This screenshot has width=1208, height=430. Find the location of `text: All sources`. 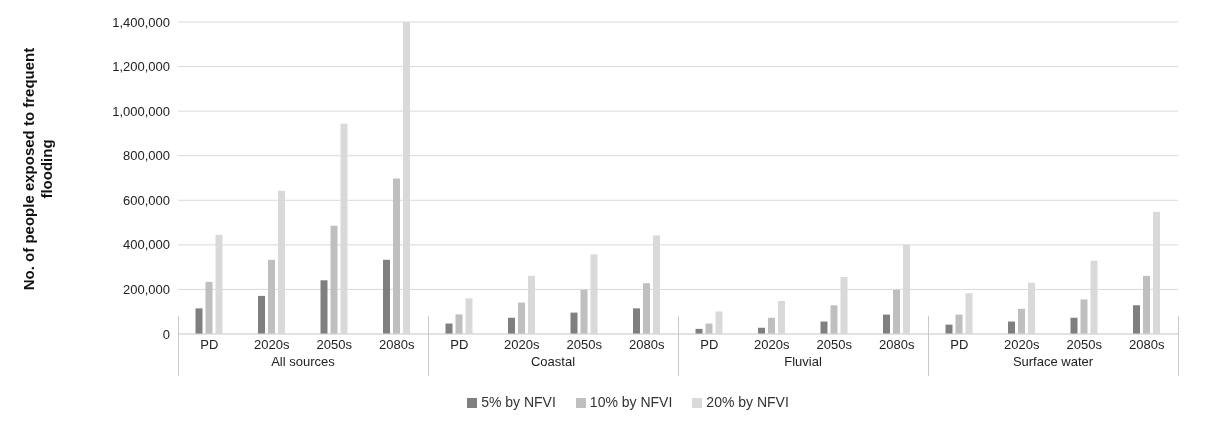

text: All sources is located at coordinates (303, 361).